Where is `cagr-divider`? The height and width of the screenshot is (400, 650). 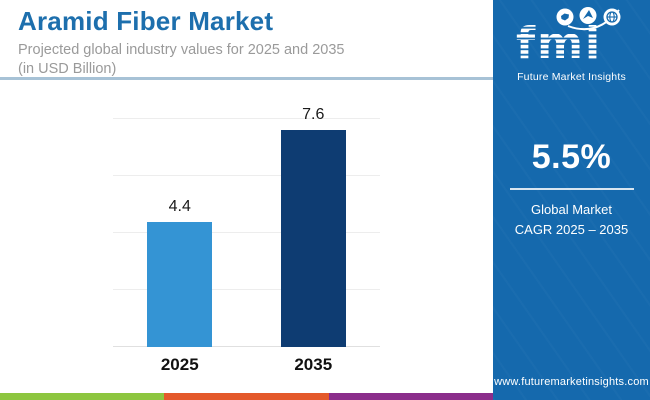
cagr-divider is located at coordinates (571, 189).